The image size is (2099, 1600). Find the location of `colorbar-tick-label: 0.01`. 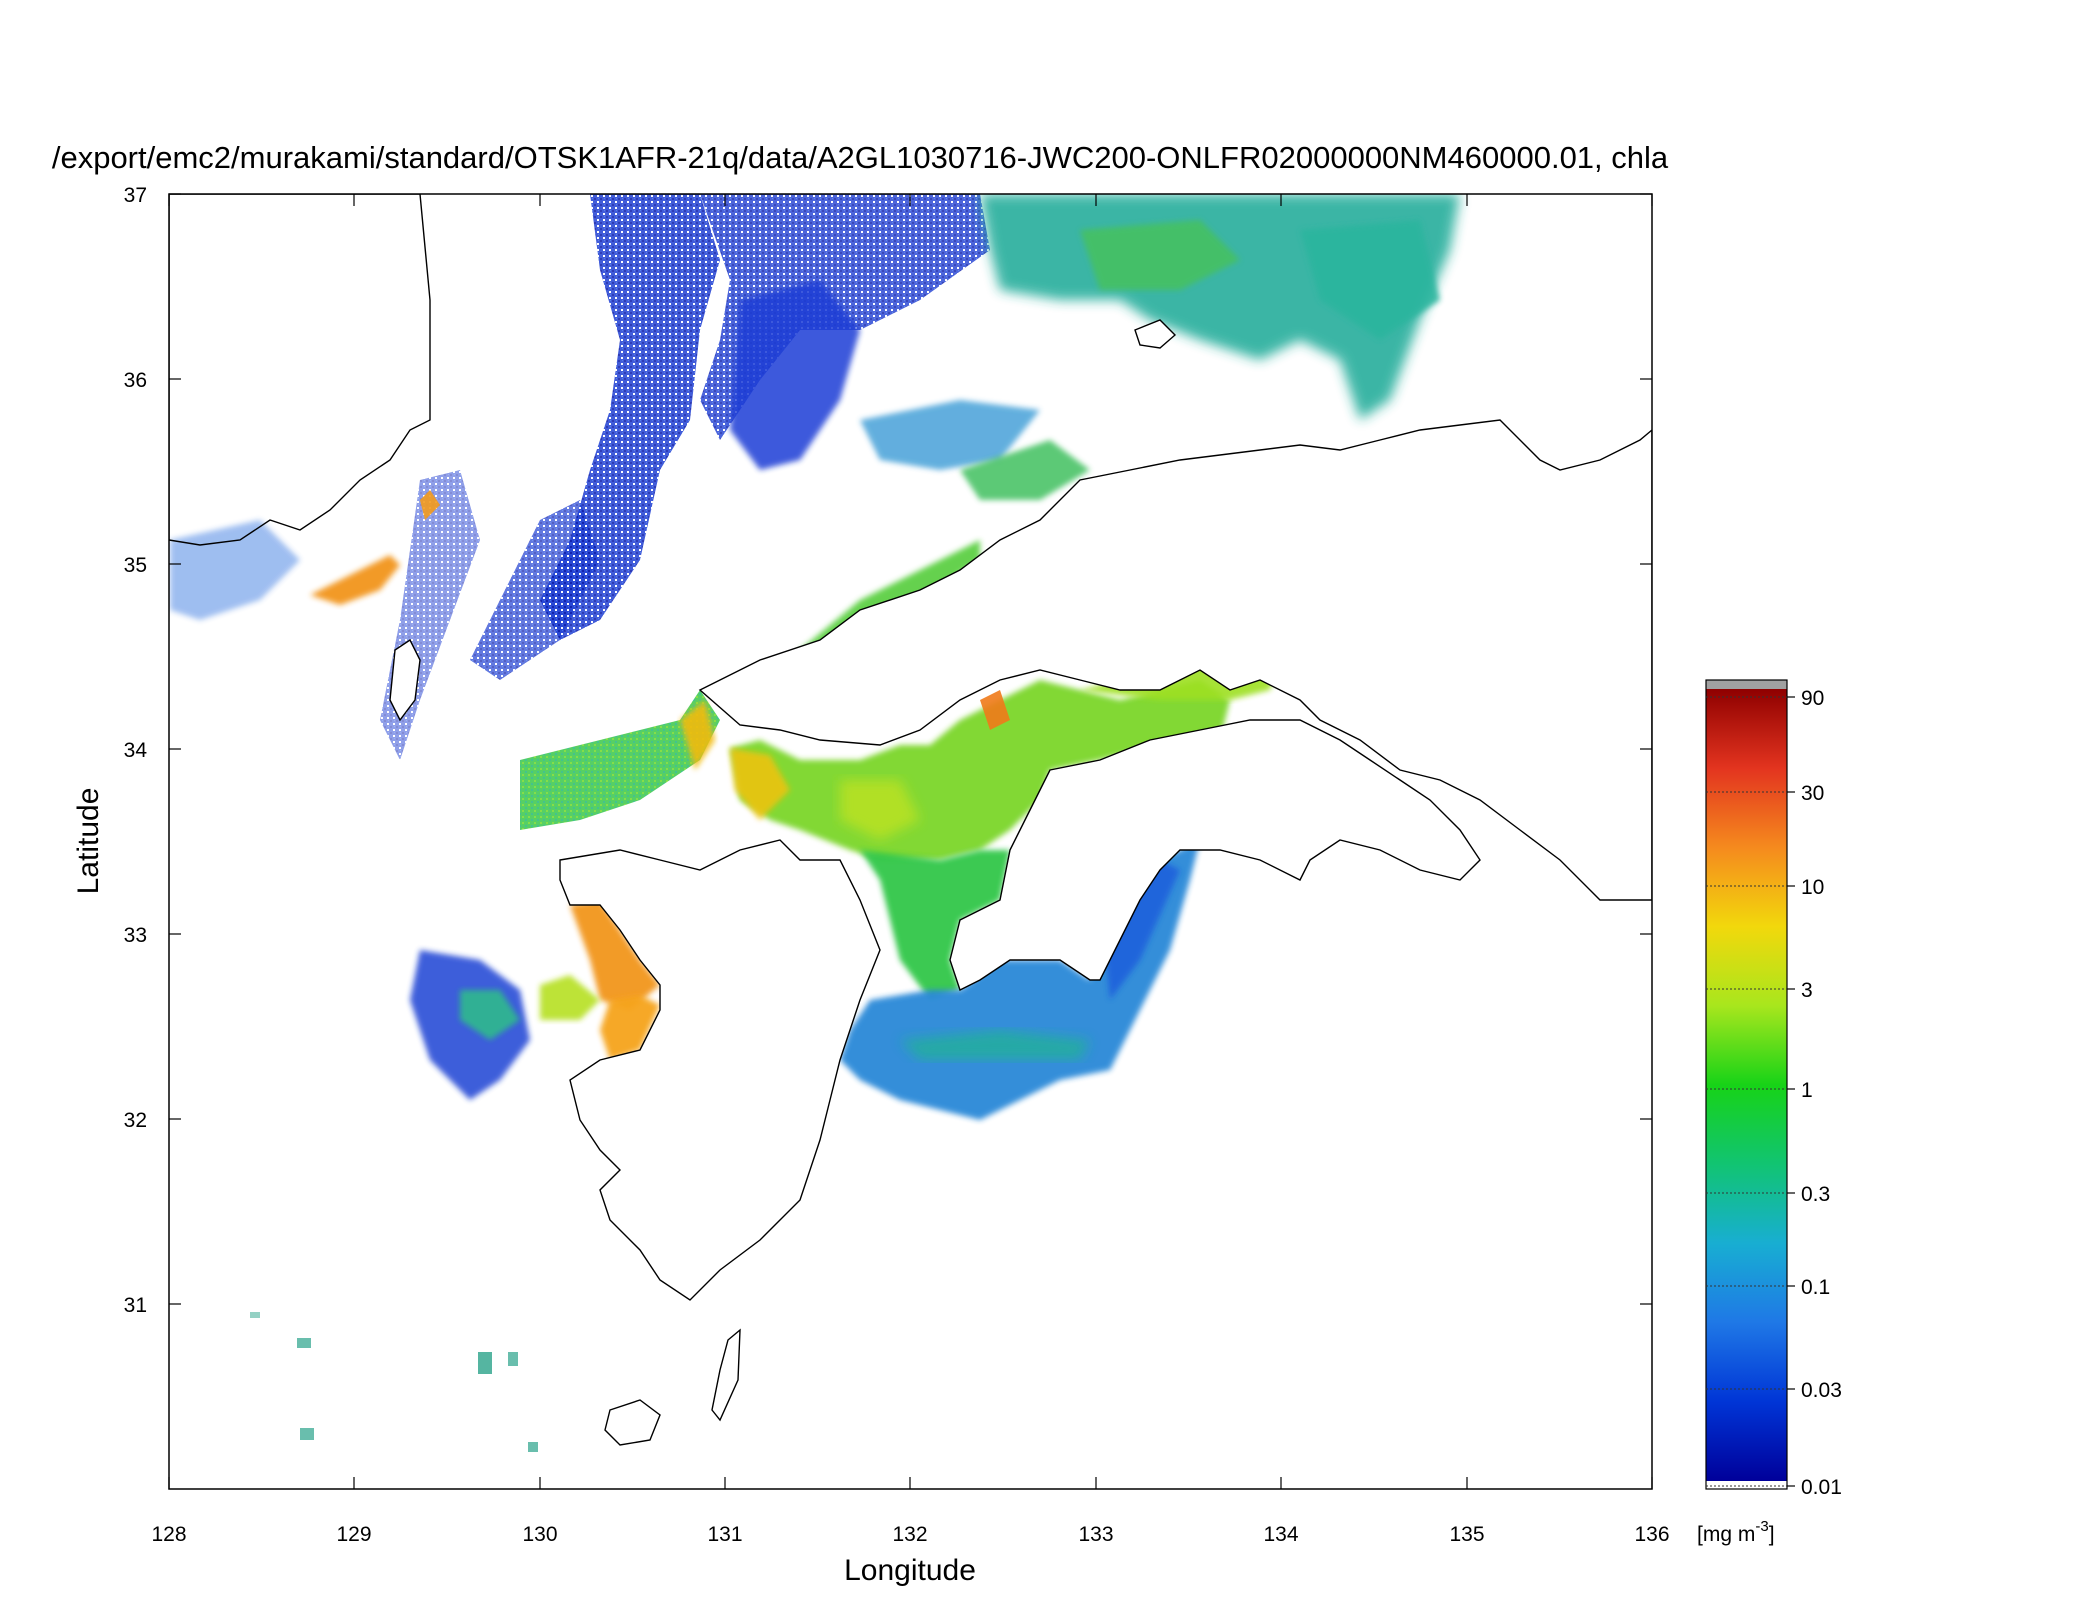

colorbar-tick-label: 0.01 is located at coordinates (1821, 1487).